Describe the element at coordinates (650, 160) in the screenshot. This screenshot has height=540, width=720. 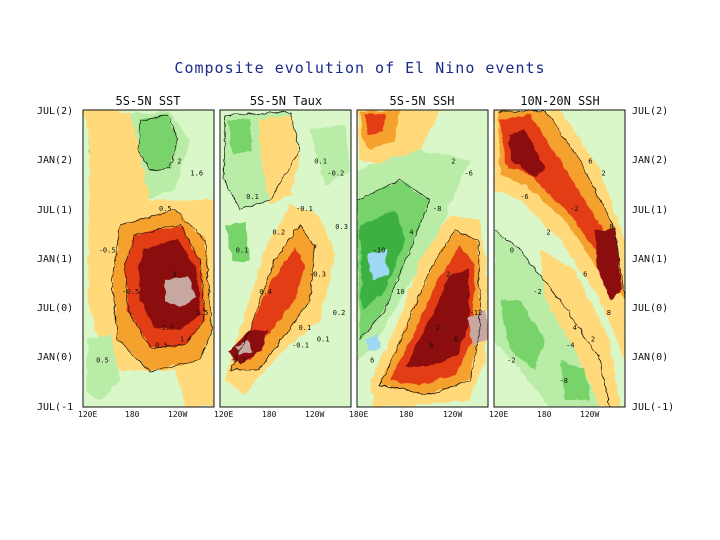
I see `right-tick-jan2: JAN(2)` at that location.